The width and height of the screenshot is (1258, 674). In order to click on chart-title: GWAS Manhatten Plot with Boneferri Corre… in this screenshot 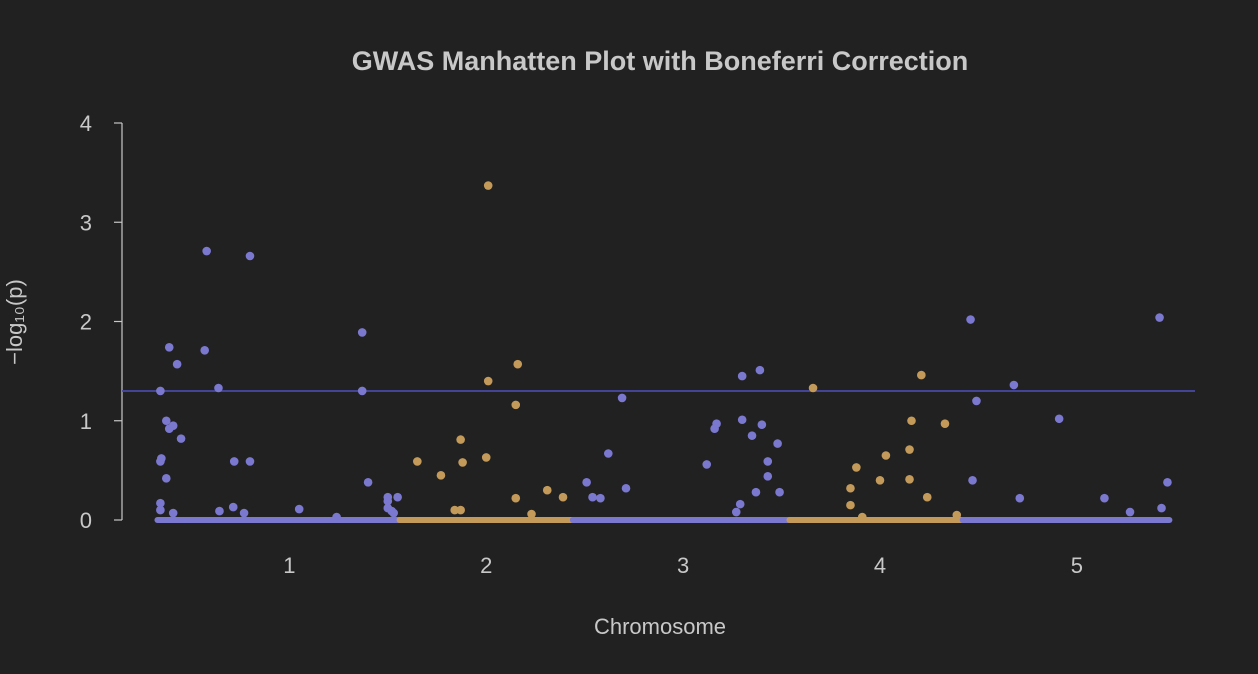, I will do `click(660, 61)`.